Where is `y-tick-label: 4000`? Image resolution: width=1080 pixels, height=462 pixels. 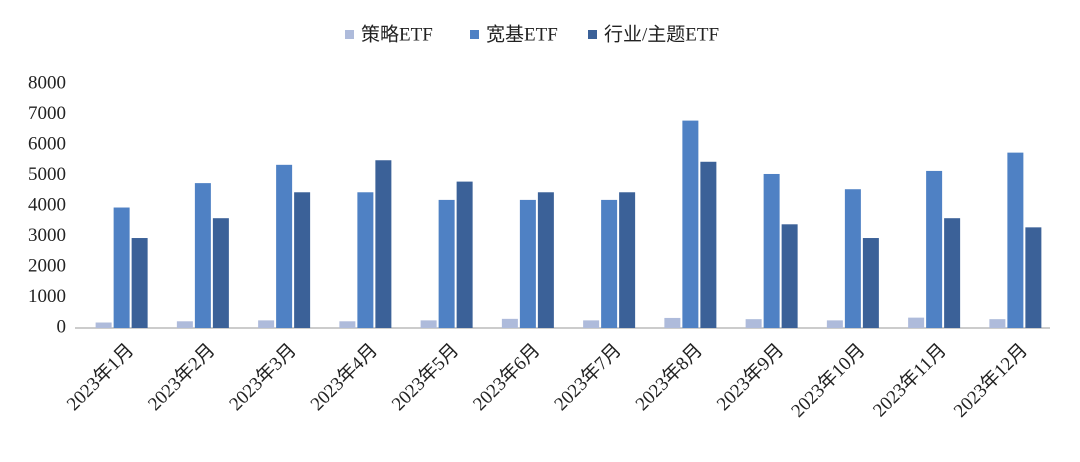 y-tick-label: 4000 is located at coordinates (47, 204).